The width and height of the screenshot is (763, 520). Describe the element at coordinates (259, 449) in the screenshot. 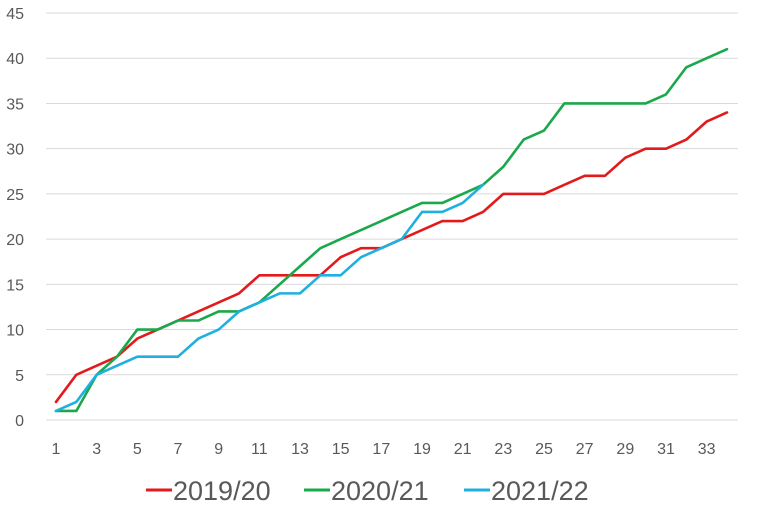

I see `x-tick-label: 11` at that location.